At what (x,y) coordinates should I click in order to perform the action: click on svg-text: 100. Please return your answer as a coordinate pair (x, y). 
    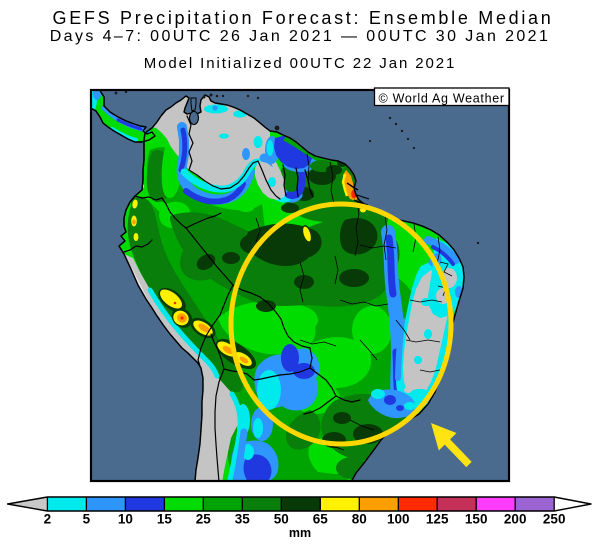
    Looking at the image, I should click on (398, 519).